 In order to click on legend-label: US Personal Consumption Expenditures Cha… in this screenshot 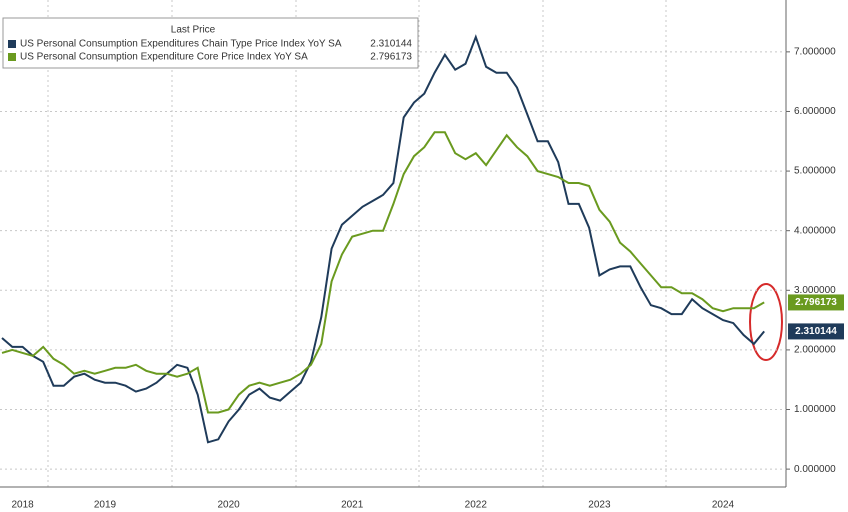, I will do `click(181, 44)`.